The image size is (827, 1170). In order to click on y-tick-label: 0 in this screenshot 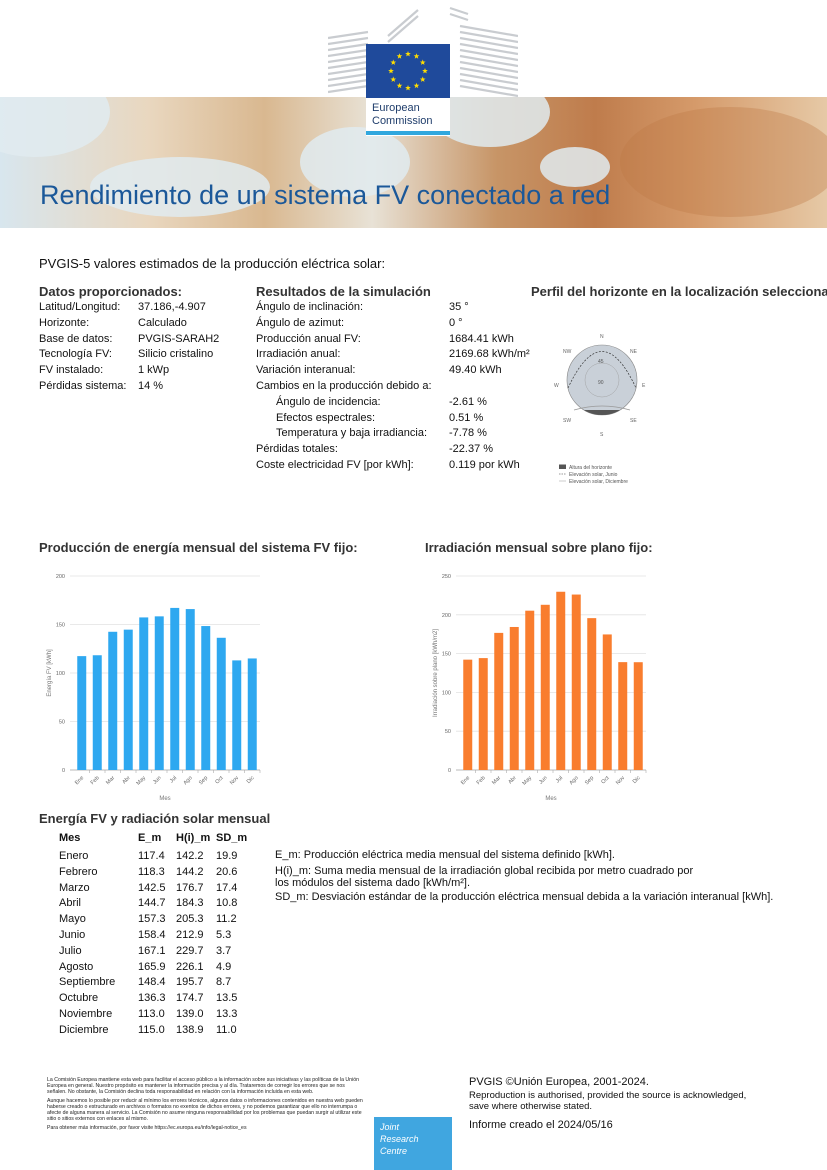, I will do `click(63, 771)`.